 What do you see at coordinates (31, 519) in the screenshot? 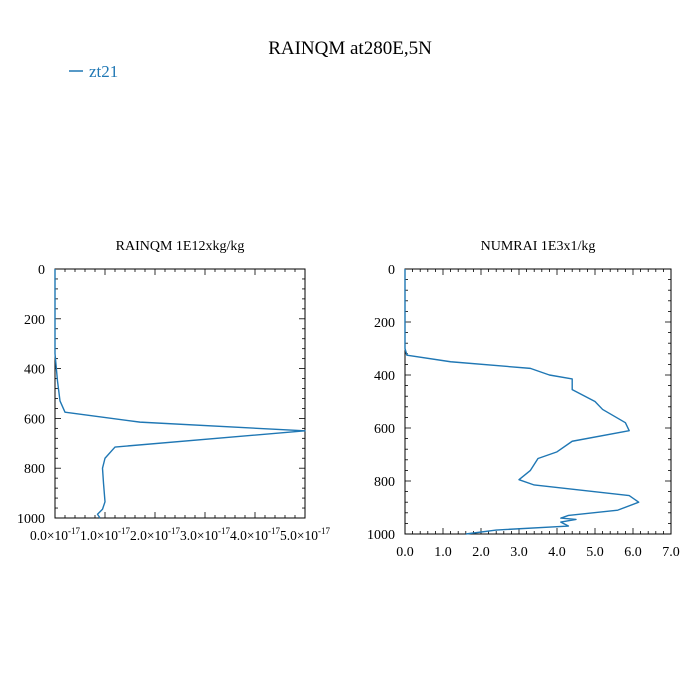
I see `rainqm-ytick-label: 1000` at bounding box center [31, 519].